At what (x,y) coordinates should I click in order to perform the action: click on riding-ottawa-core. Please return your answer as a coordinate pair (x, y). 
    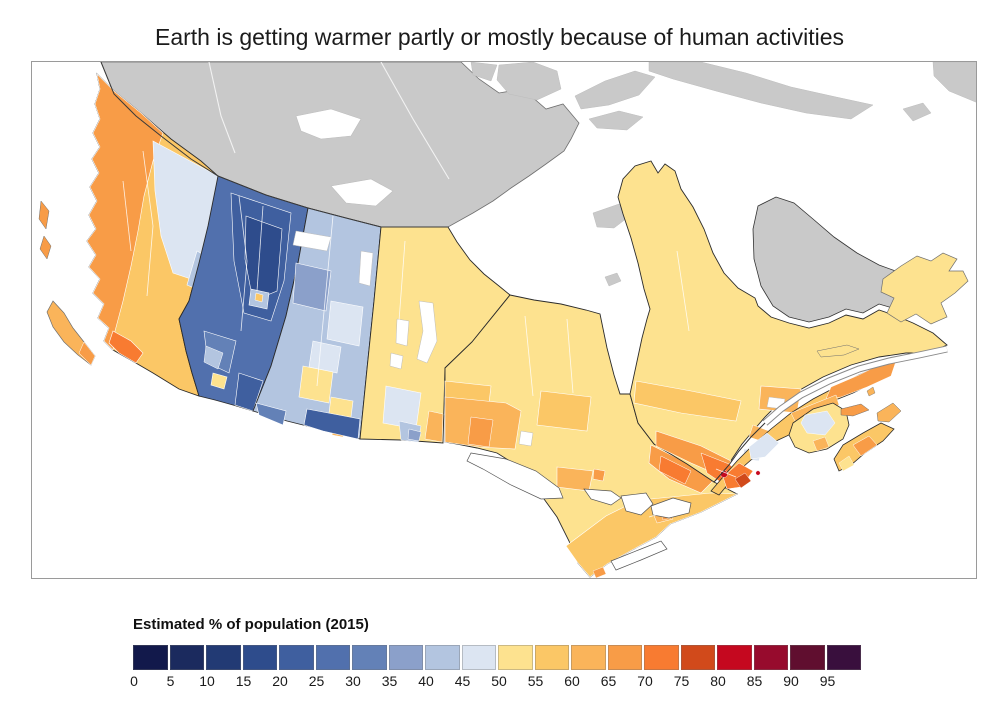
    Looking at the image, I should click on (675, 470).